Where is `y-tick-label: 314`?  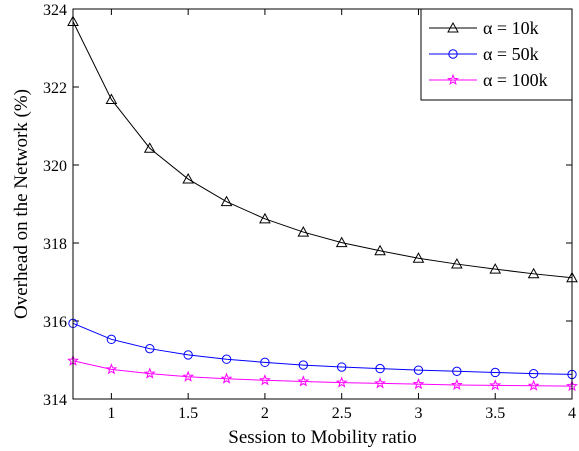 y-tick-label: 314 is located at coordinates (55, 400).